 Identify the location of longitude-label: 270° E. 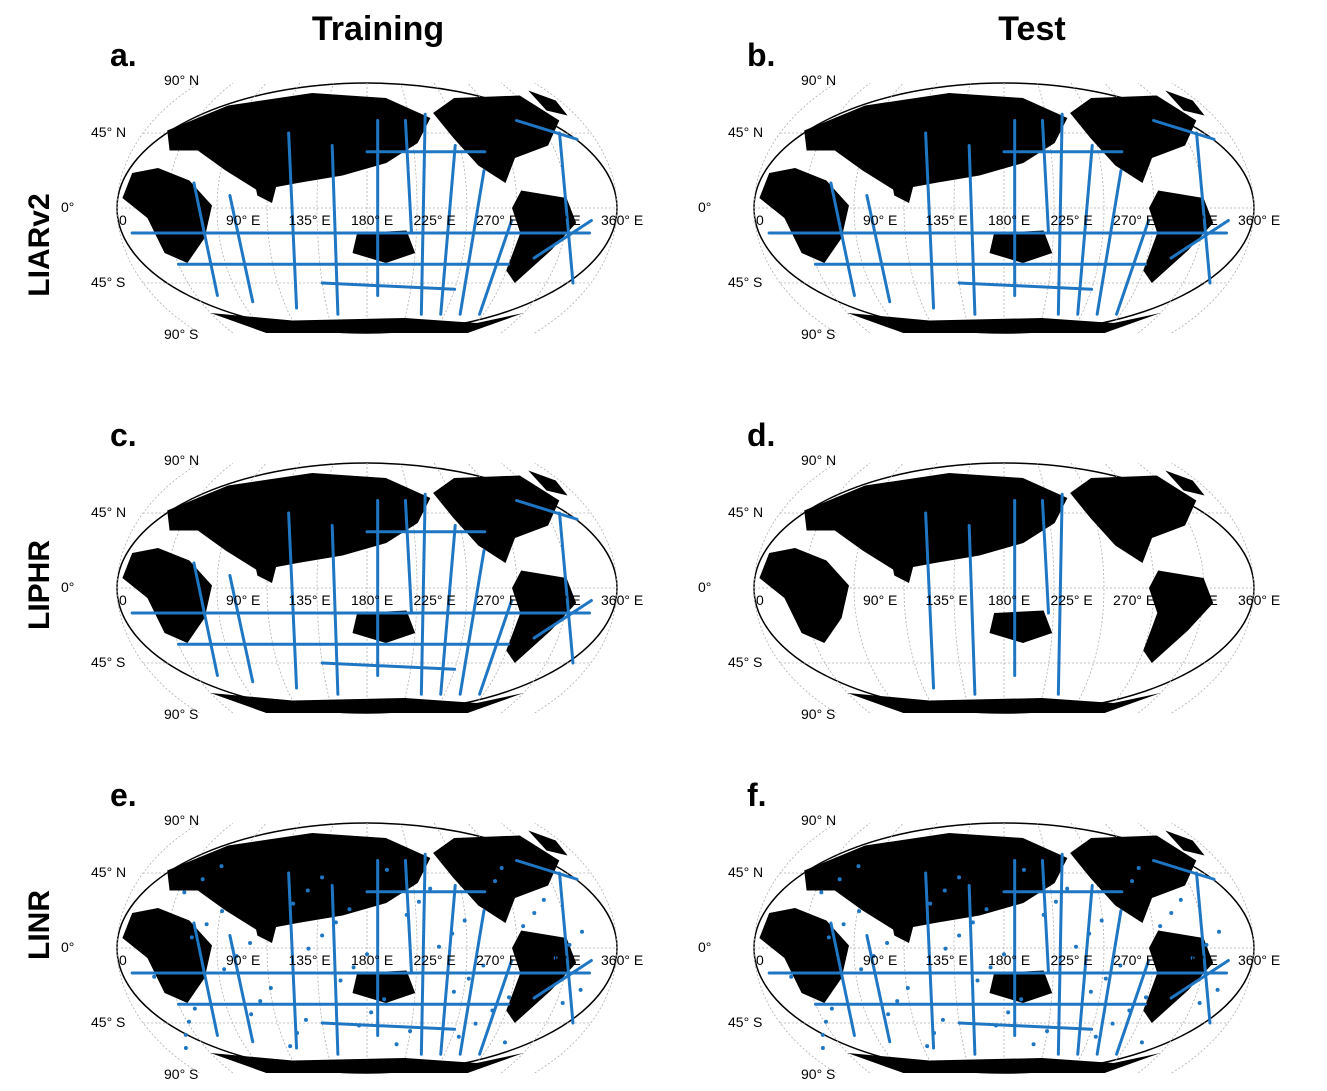
(497, 960).